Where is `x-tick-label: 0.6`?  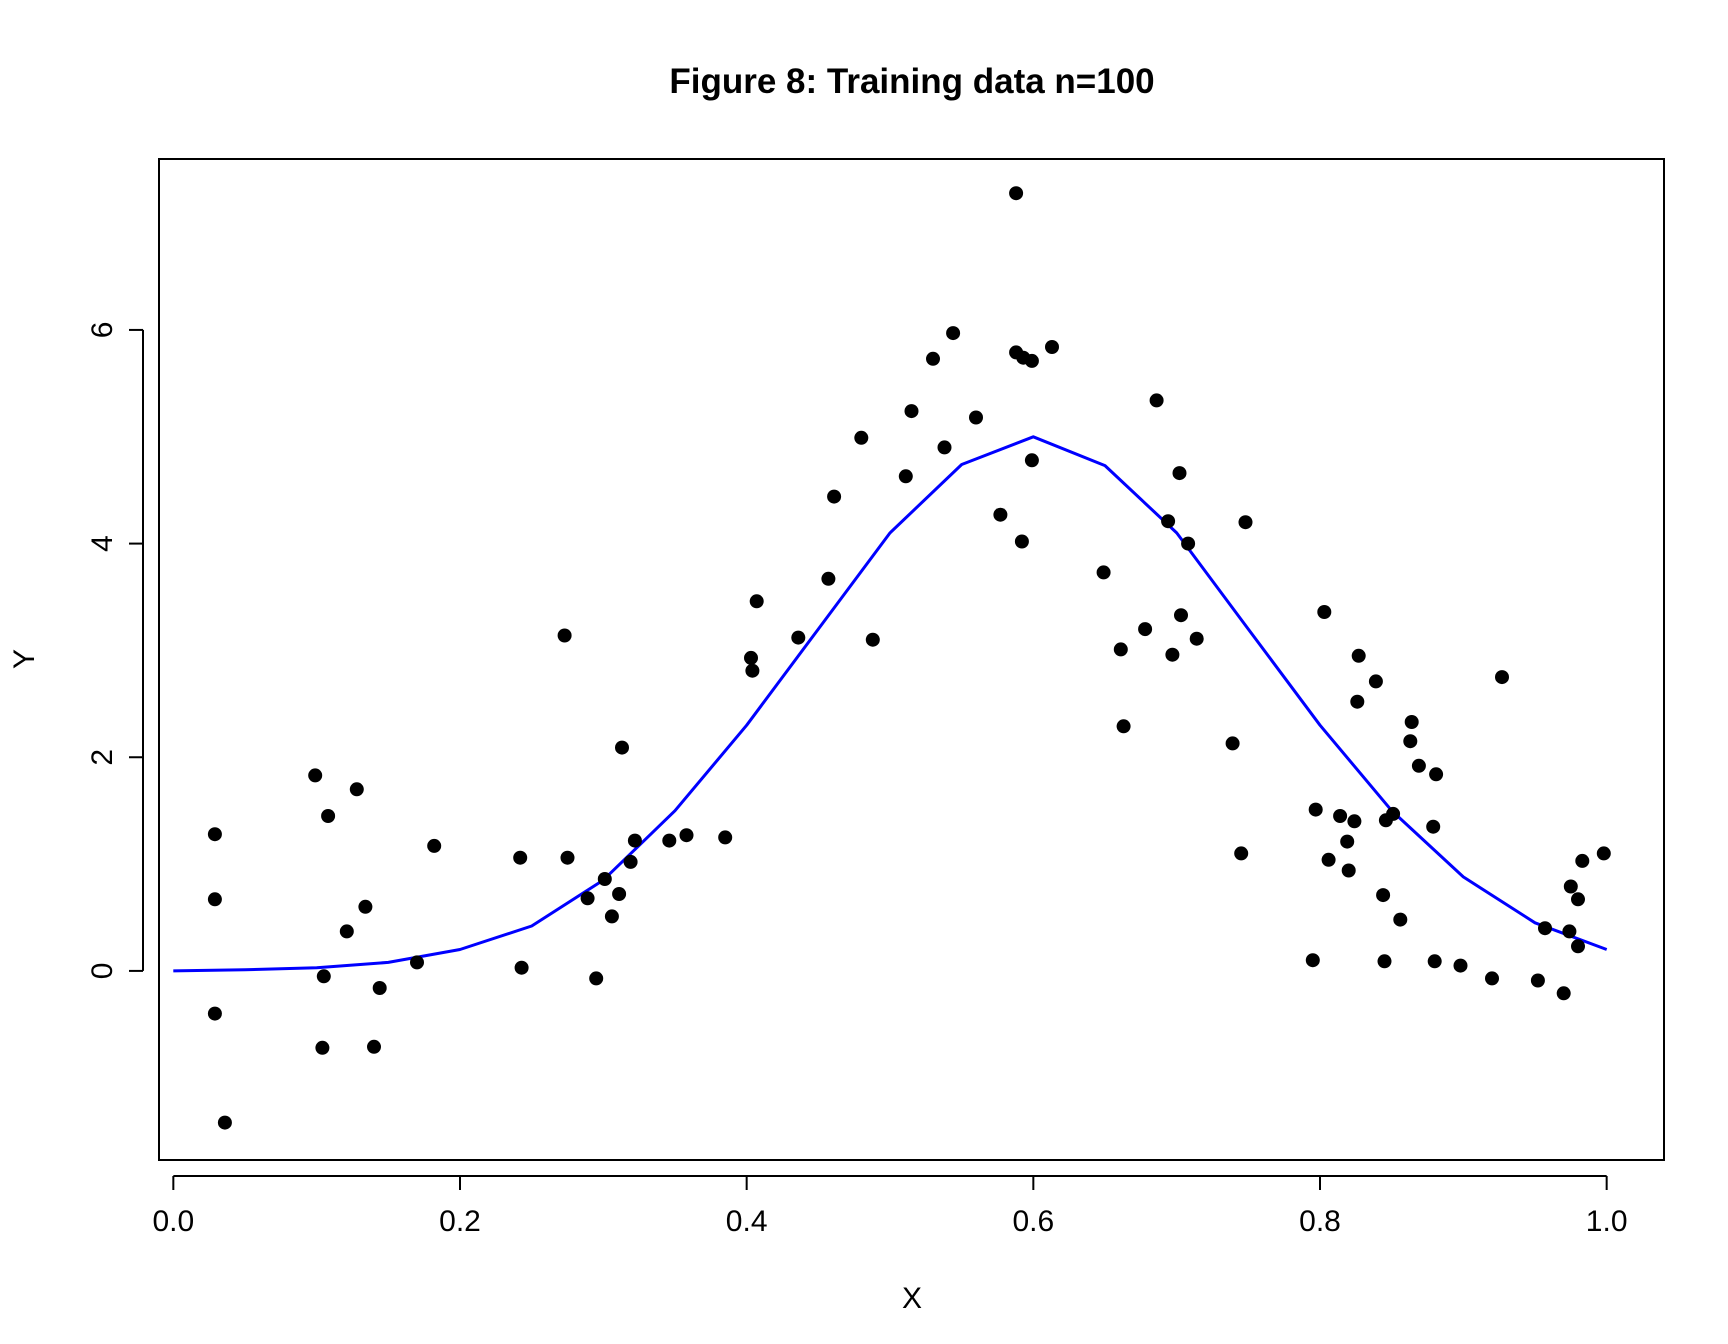 x-tick-label: 0.6 is located at coordinates (1033, 1221).